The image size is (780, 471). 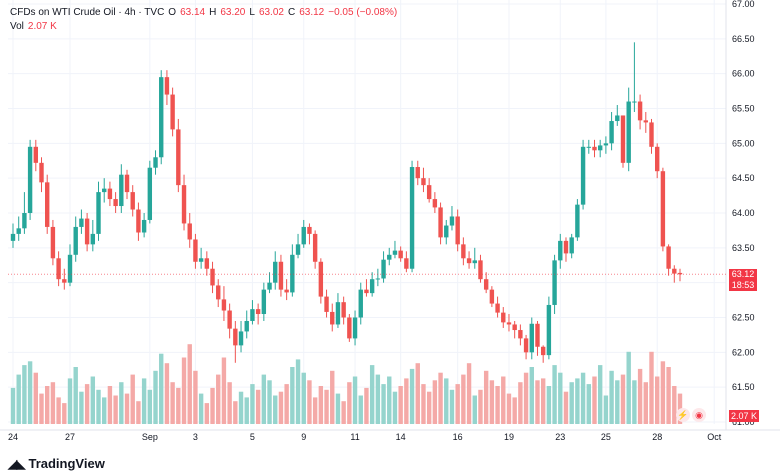 What do you see at coordinates (683, 415) in the screenshot?
I see `lightning-icon: ⚡` at bounding box center [683, 415].